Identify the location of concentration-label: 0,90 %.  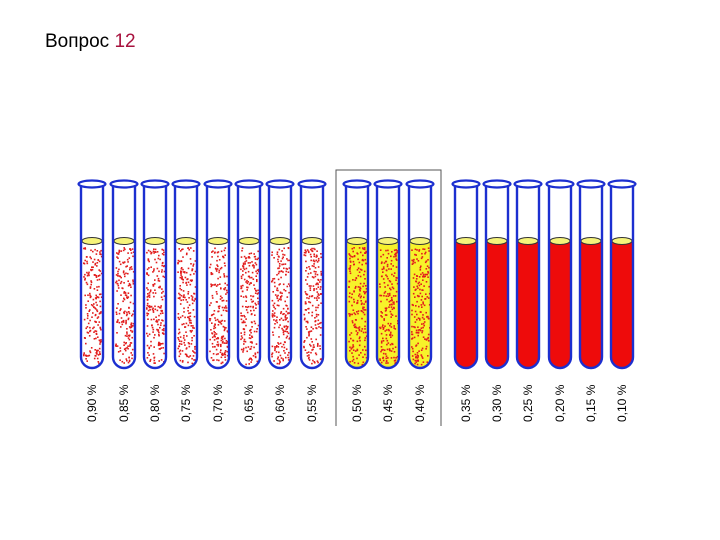
(92, 403).